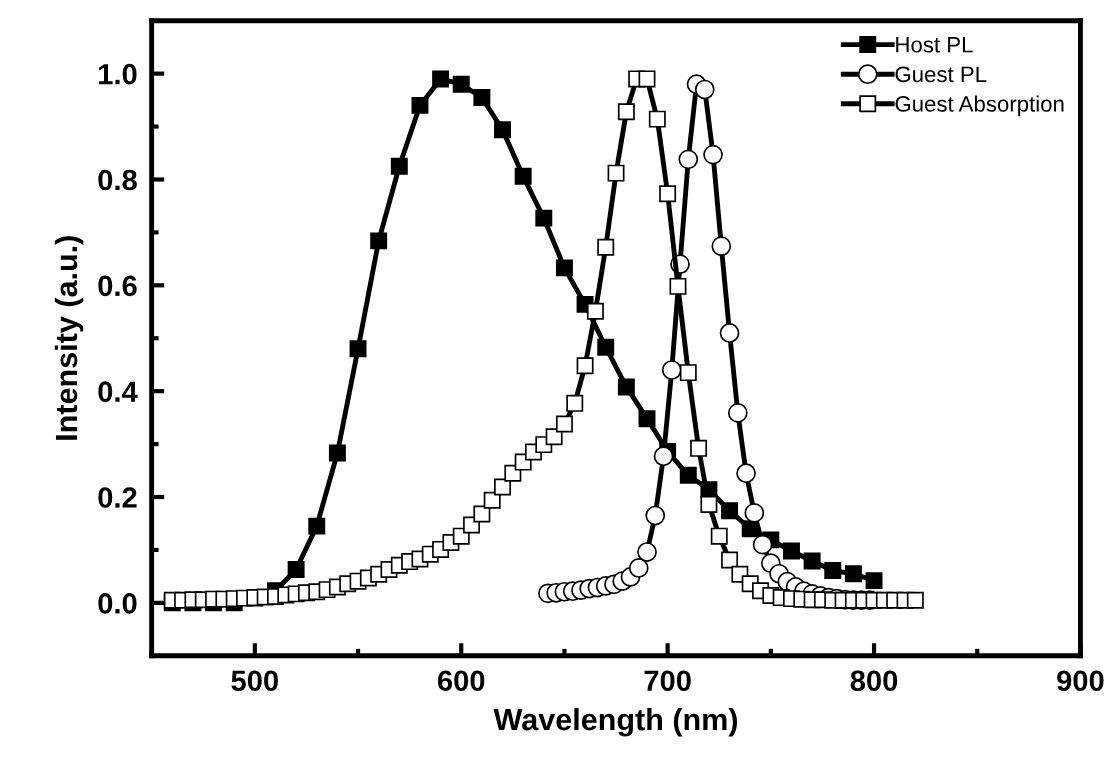 The height and width of the screenshot is (767, 1115). Describe the element at coordinates (1080, 681) in the screenshot. I see `x-tick-label: 900` at that location.